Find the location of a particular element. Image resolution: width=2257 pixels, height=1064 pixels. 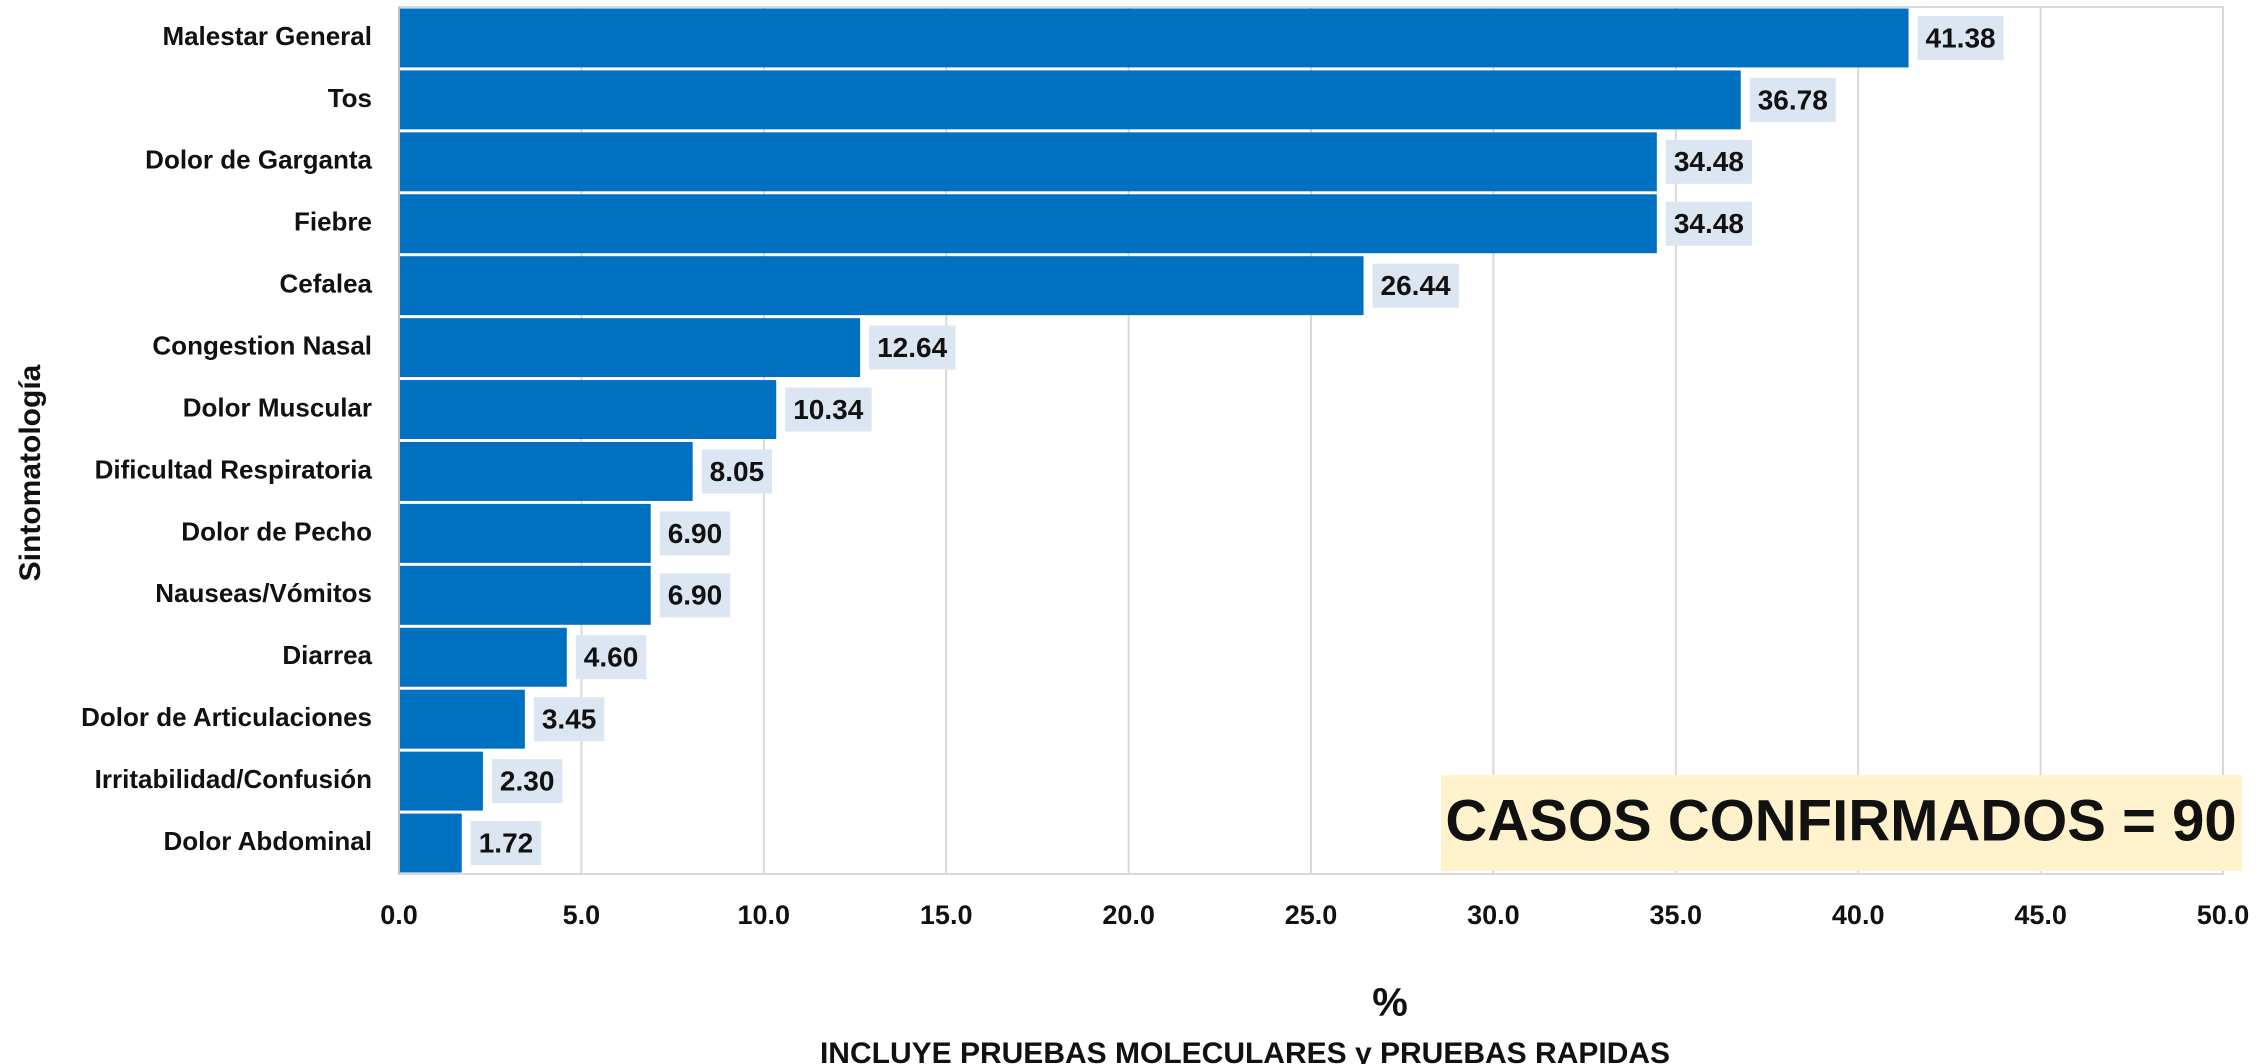

annotation: CASOS CONFIRMADOS = 90 is located at coordinates (1840, 820).